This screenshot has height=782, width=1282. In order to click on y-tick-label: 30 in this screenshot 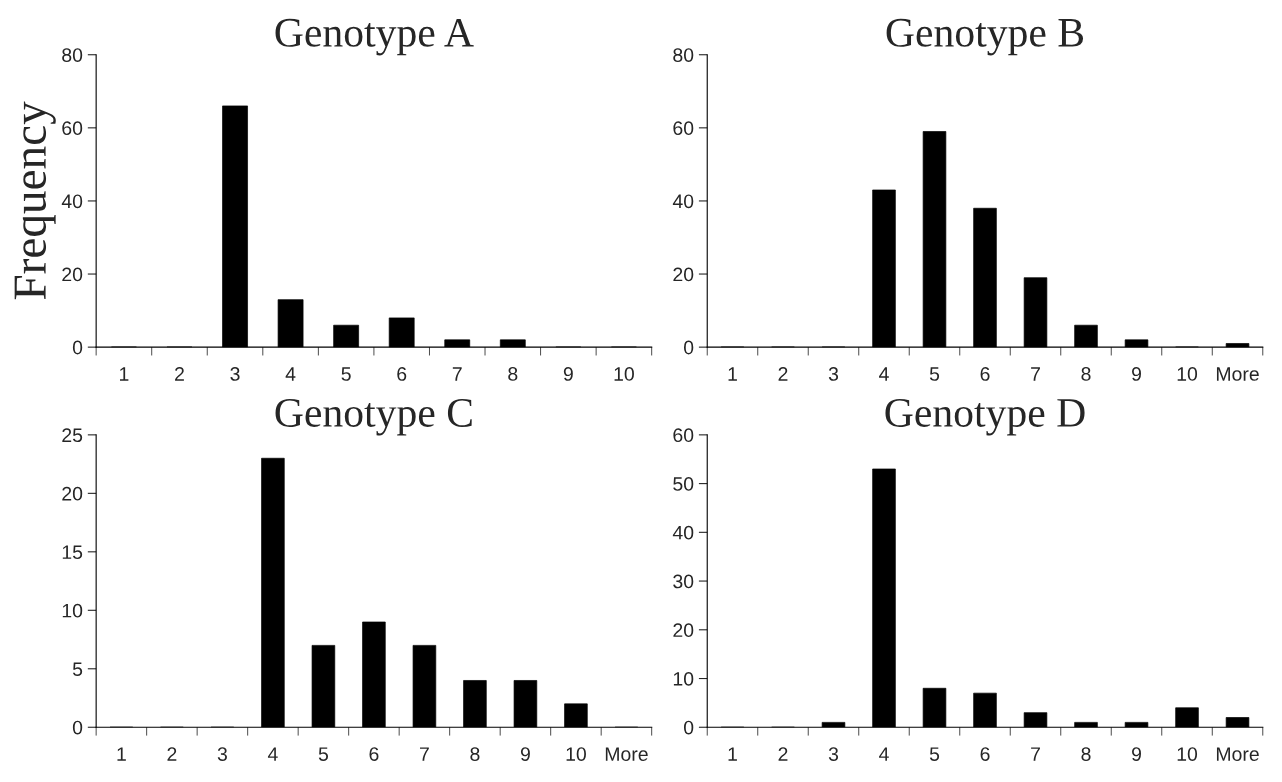, I will do `click(683, 581)`.